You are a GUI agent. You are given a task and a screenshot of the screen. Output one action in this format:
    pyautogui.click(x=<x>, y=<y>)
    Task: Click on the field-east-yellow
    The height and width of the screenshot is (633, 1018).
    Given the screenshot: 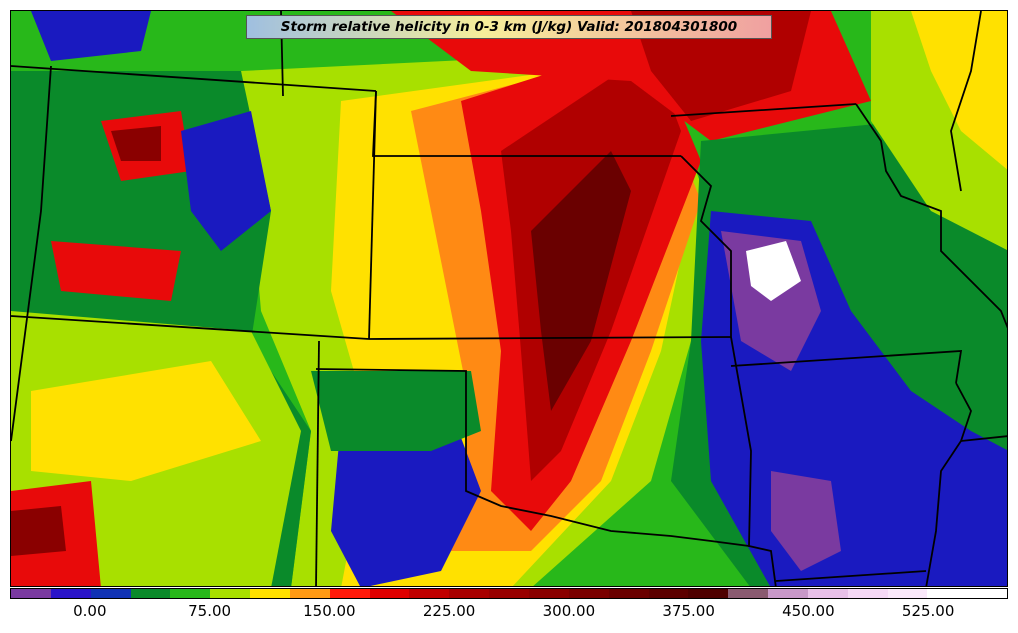 What is the action you would take?
    pyautogui.click(x=959, y=90)
    